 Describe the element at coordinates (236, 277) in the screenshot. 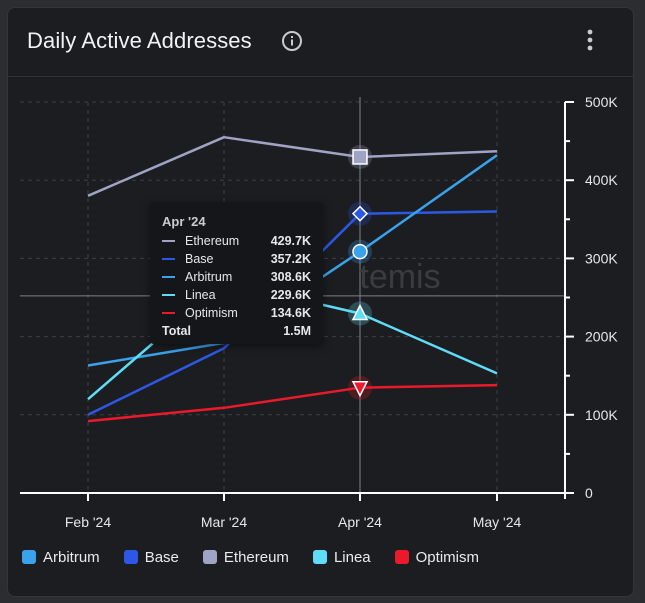

I see `tooltip-row: Arbitrum 308.6K` at that location.